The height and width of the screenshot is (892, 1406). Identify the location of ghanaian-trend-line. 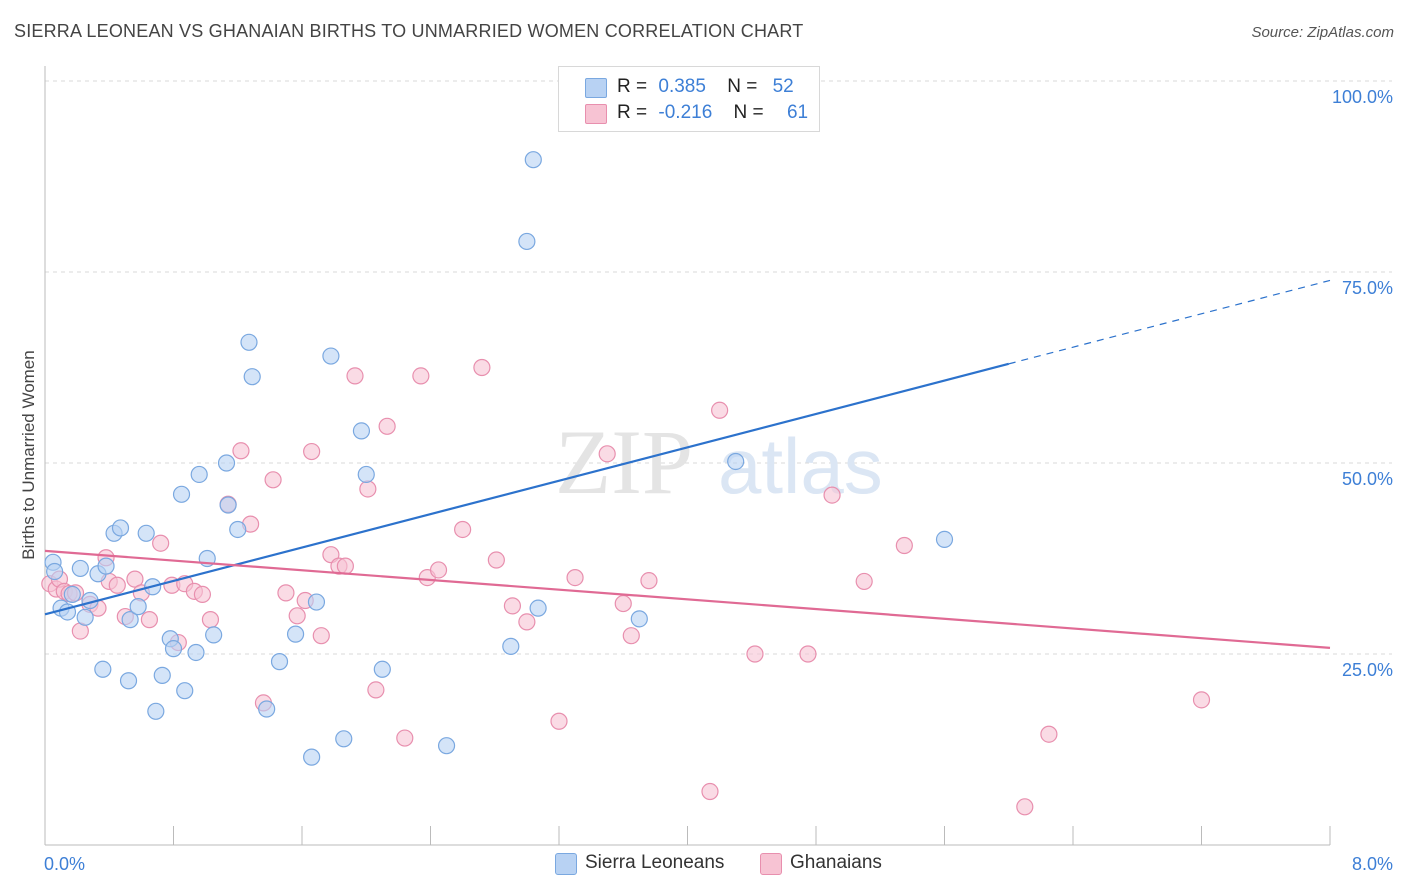
(687, 599).